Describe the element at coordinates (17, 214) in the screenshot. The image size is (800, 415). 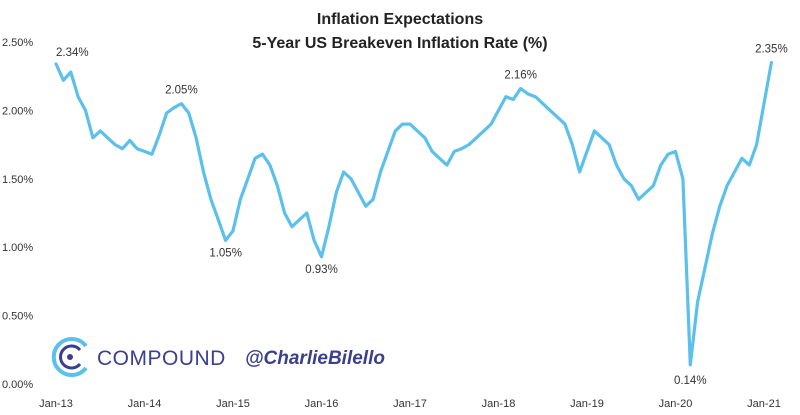
I see `y-axis-tick-labels: 0.00% 0.50% 1.00% 1.50% 2.00% 2.50%` at that location.